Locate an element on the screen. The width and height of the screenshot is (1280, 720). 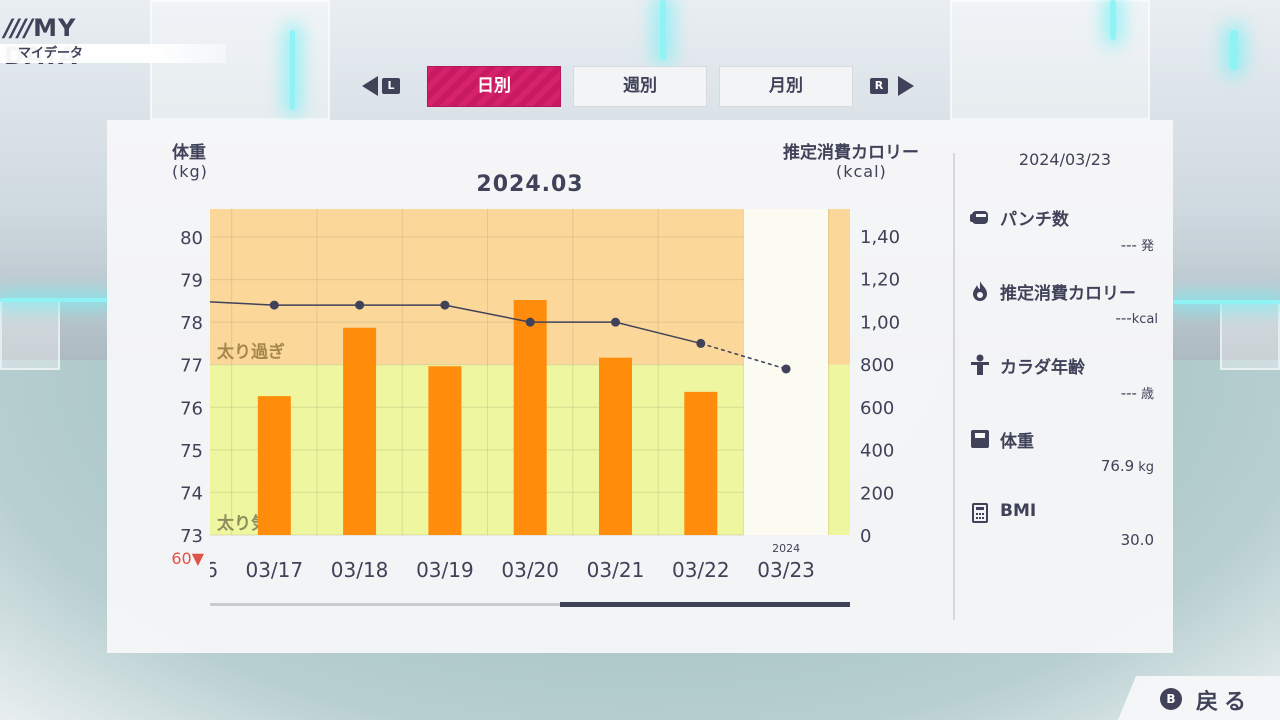
x-year-label: 2024 is located at coordinates (786, 548).